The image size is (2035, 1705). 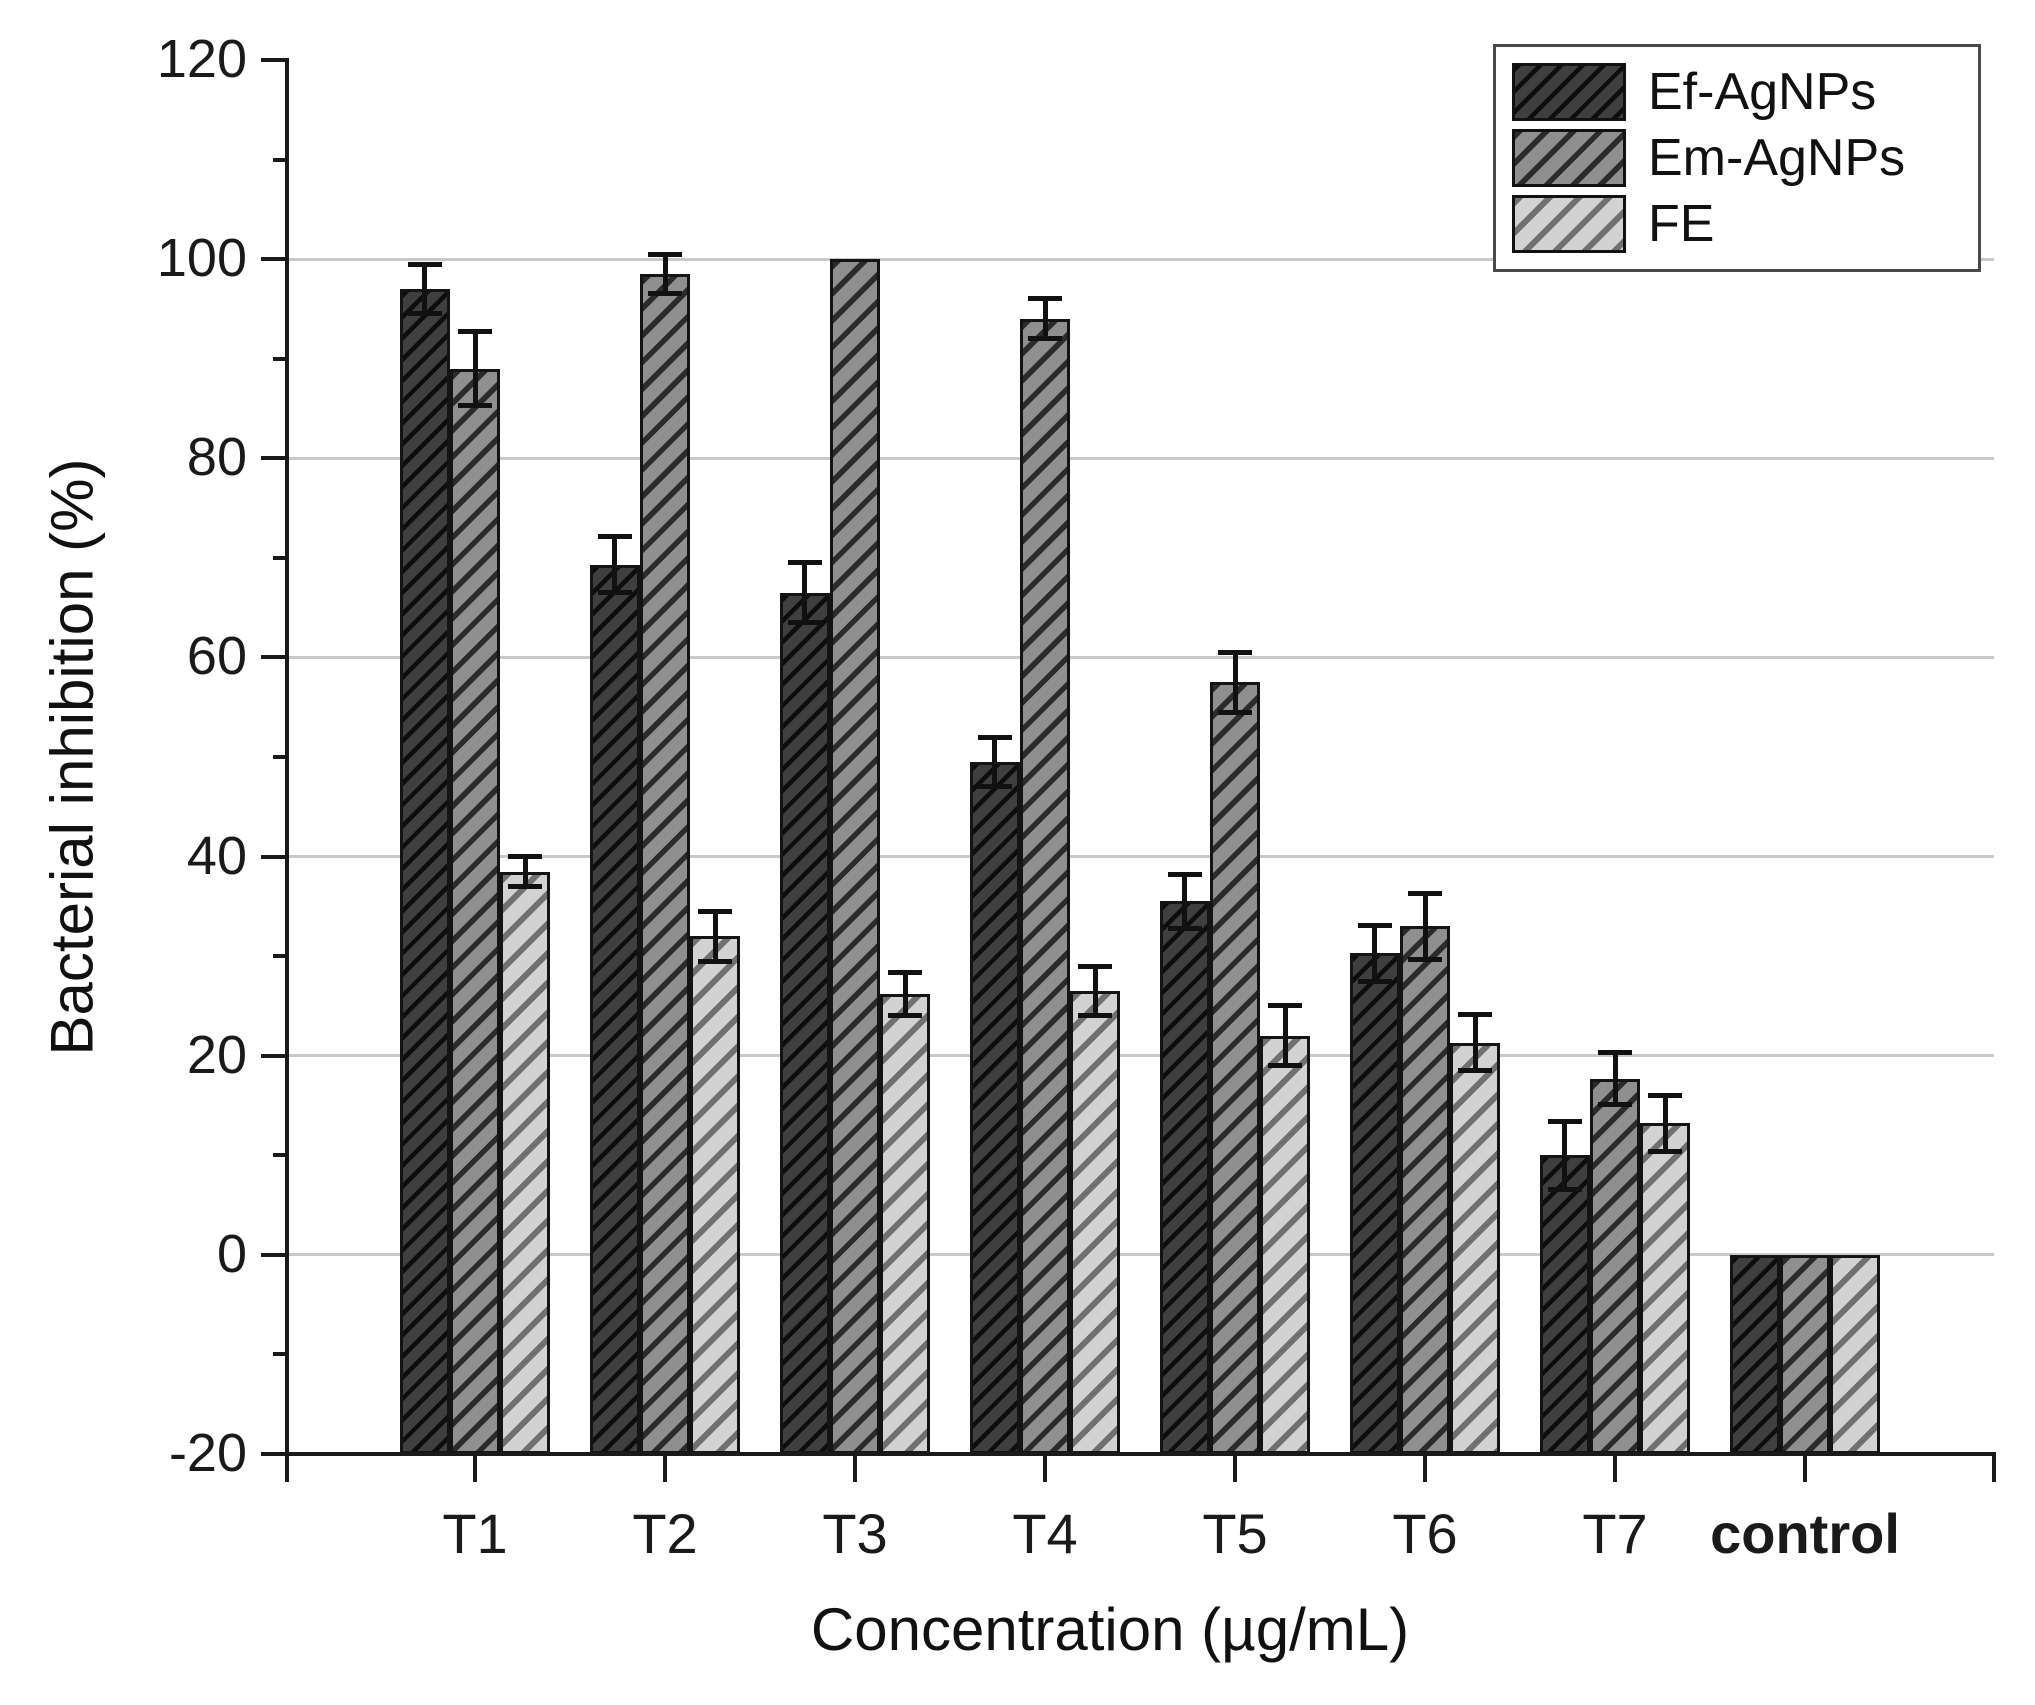 What do you see at coordinates (1762, 92) in the screenshot?
I see `legend-label: Ef-AgNPs` at bounding box center [1762, 92].